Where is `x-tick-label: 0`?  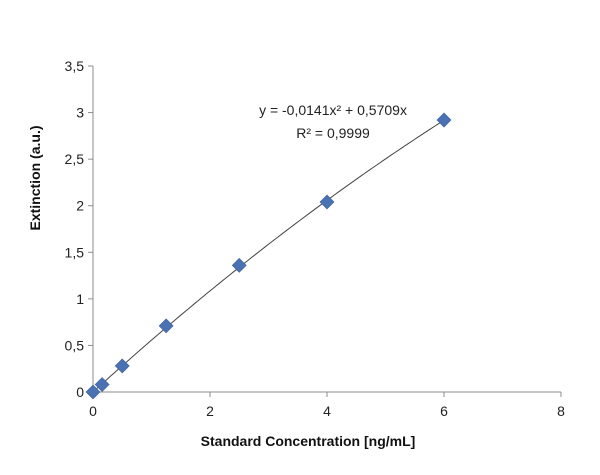
x-tick-label: 0 is located at coordinates (93, 411).